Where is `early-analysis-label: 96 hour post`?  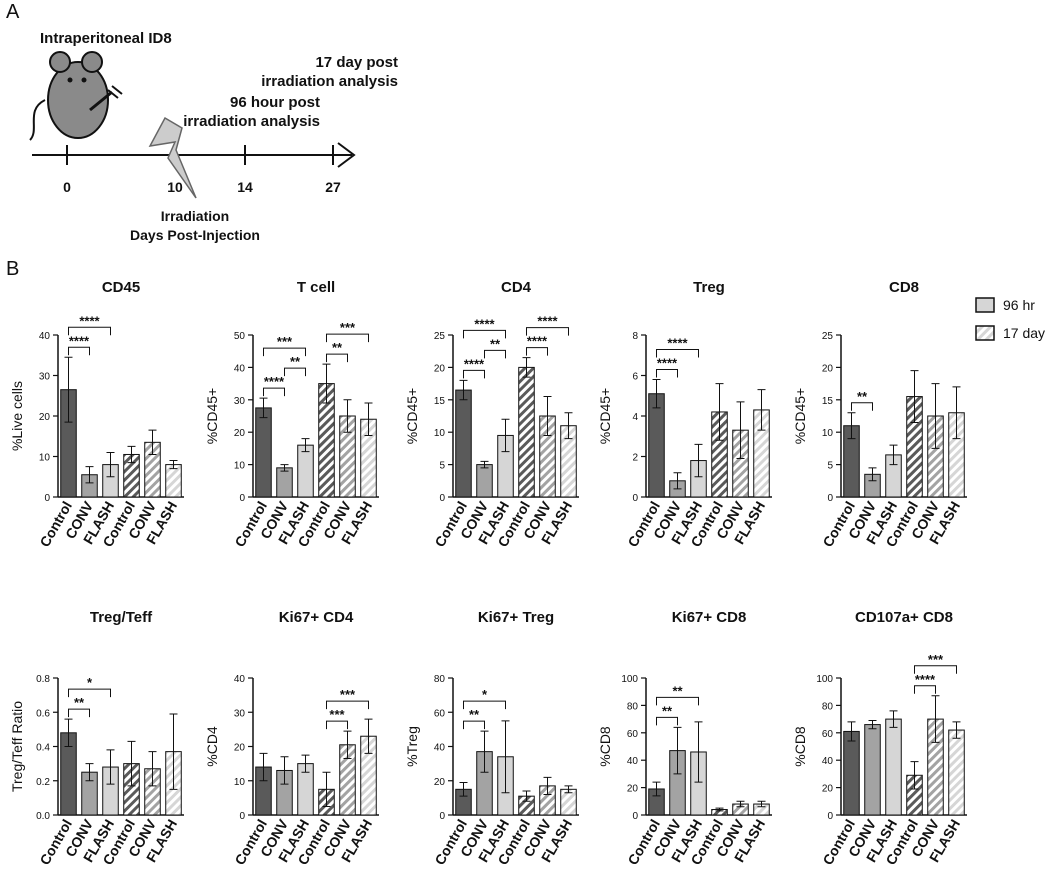
early-analysis-label: 96 hour post is located at coordinates (275, 102).